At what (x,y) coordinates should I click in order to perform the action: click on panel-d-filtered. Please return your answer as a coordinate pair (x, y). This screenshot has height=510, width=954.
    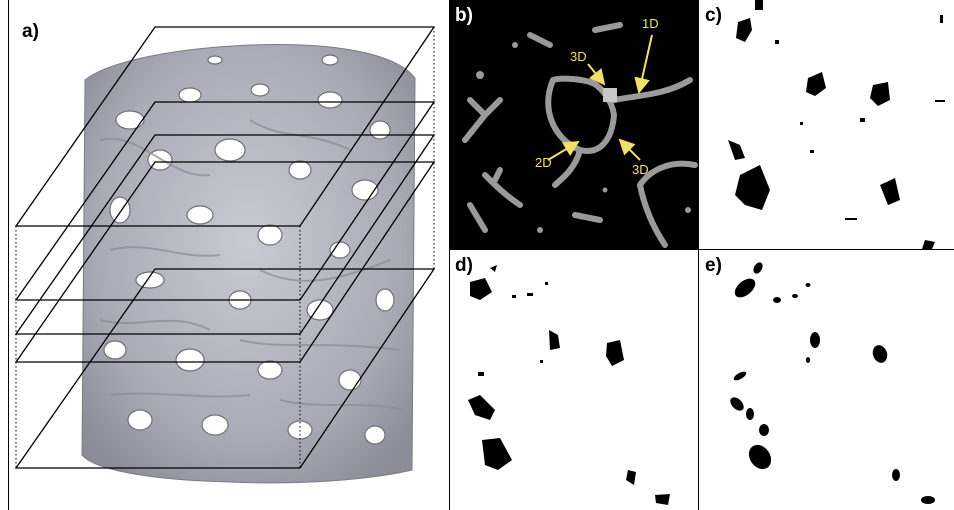
    Looking at the image, I should click on (569, 385).